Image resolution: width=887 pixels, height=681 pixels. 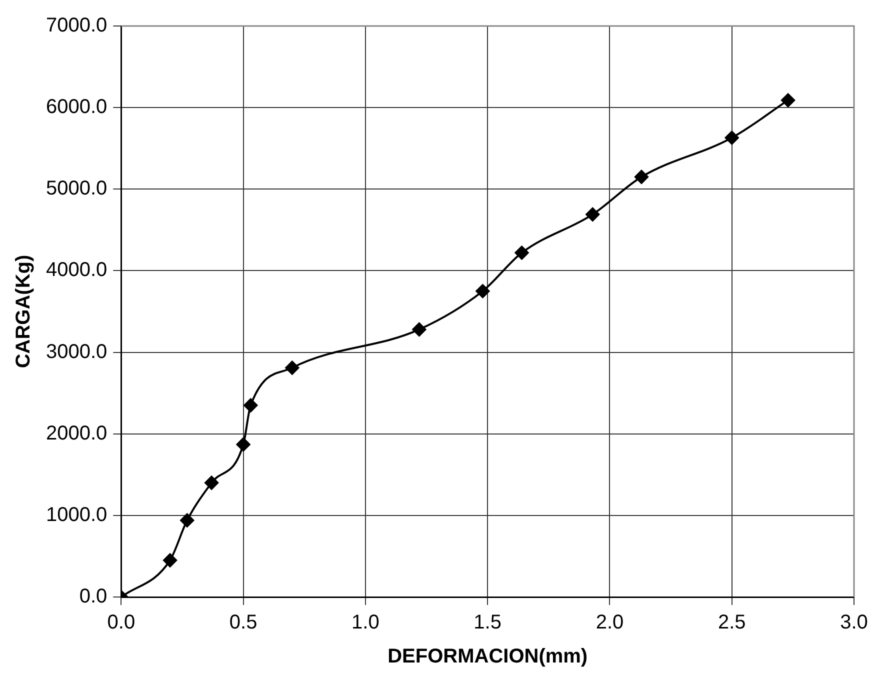 What do you see at coordinates (77, 515) in the screenshot?
I see `y-tick-label: 1000.0` at bounding box center [77, 515].